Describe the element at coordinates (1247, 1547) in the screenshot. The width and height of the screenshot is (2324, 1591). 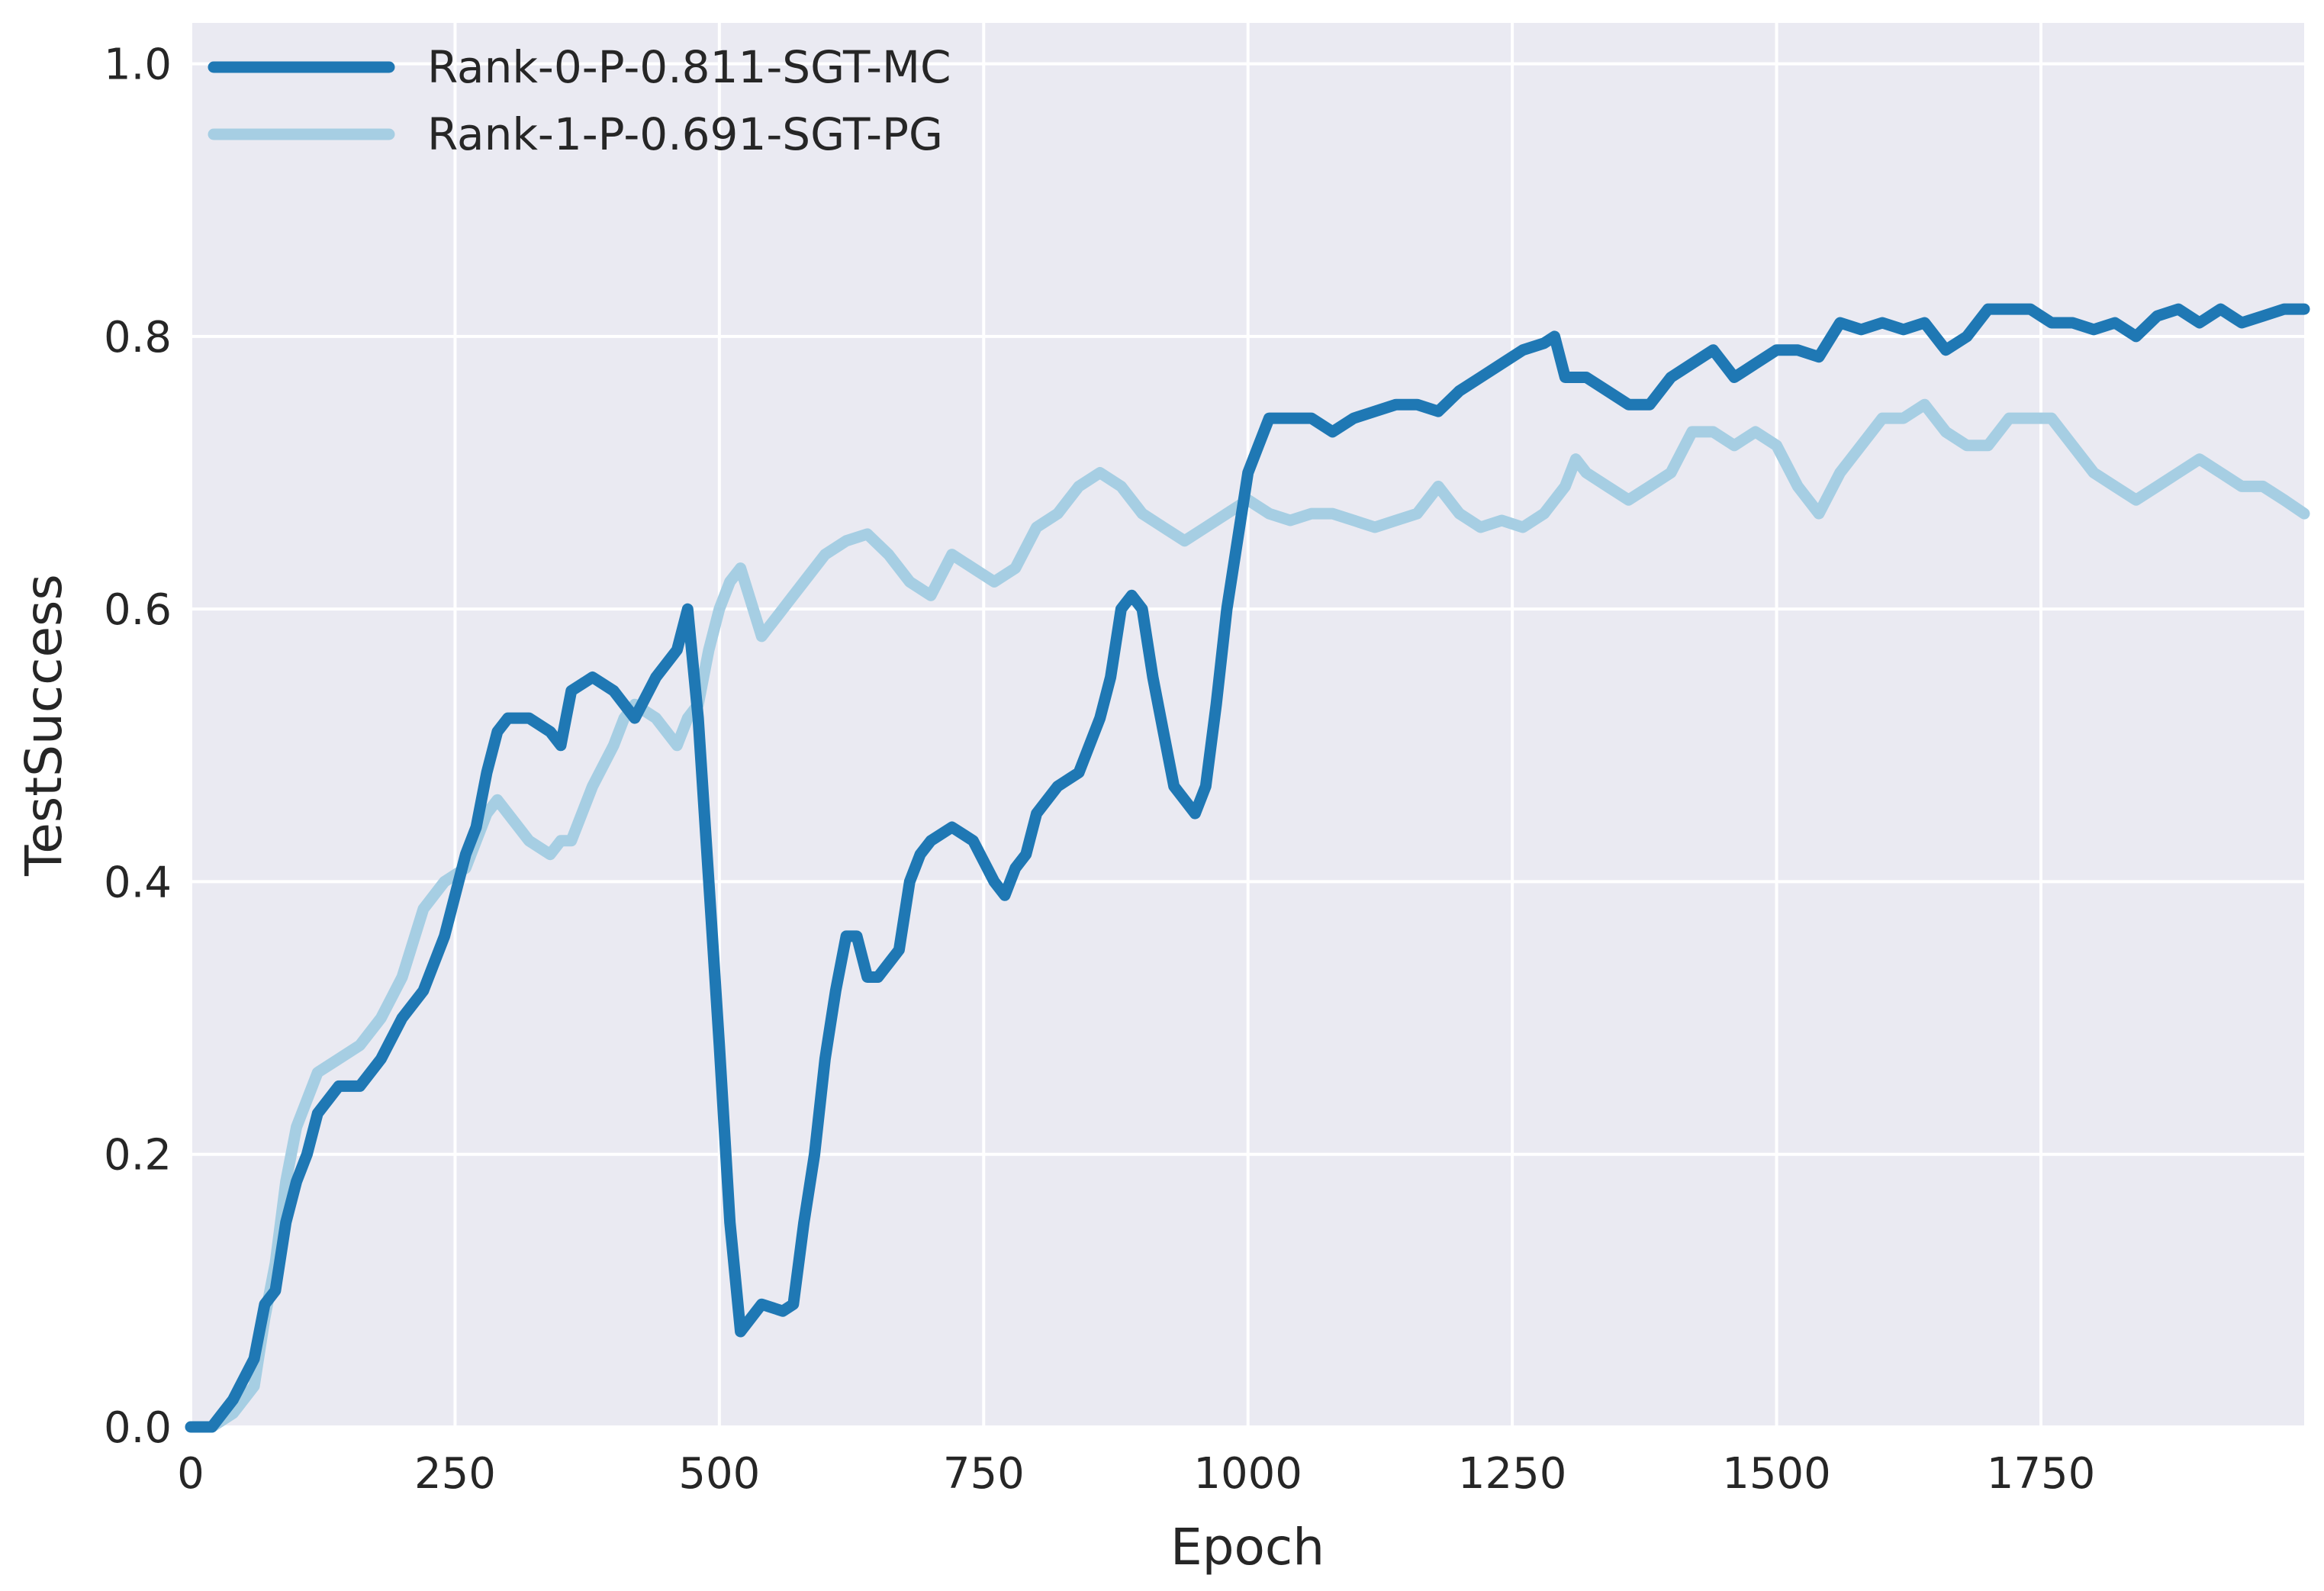
I see `x-axis-label: Epoch` at that location.